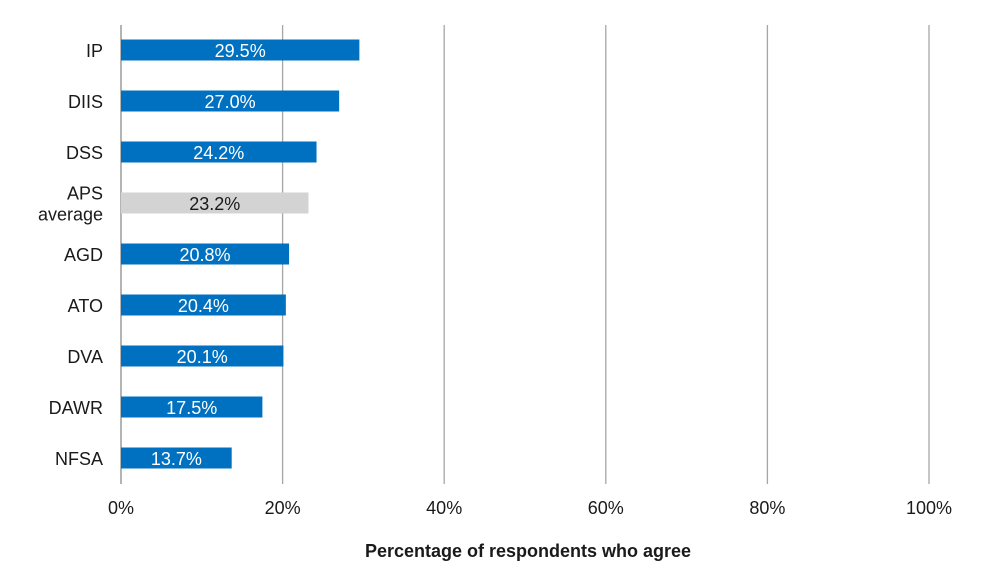 Image resolution: width=984 pixels, height=584 pixels. Describe the element at coordinates (85, 306) in the screenshot. I see `category-label: ATO` at that location.